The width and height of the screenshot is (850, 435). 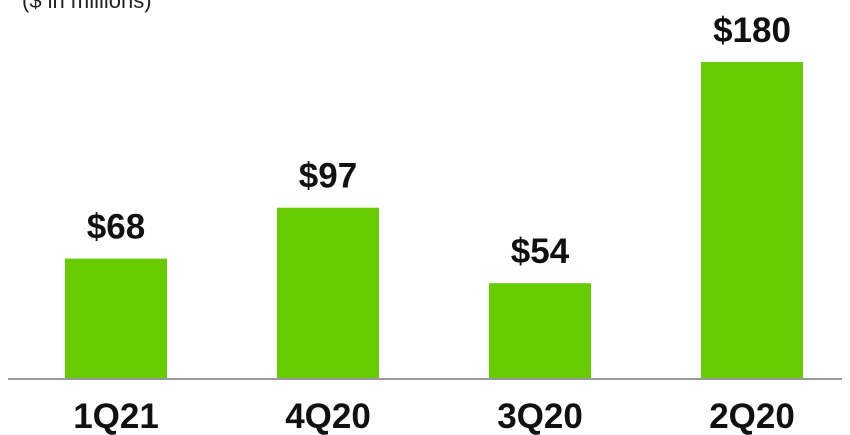 What do you see at coordinates (540, 416) in the screenshot?
I see `category-label-3q20: 3Q20` at bounding box center [540, 416].